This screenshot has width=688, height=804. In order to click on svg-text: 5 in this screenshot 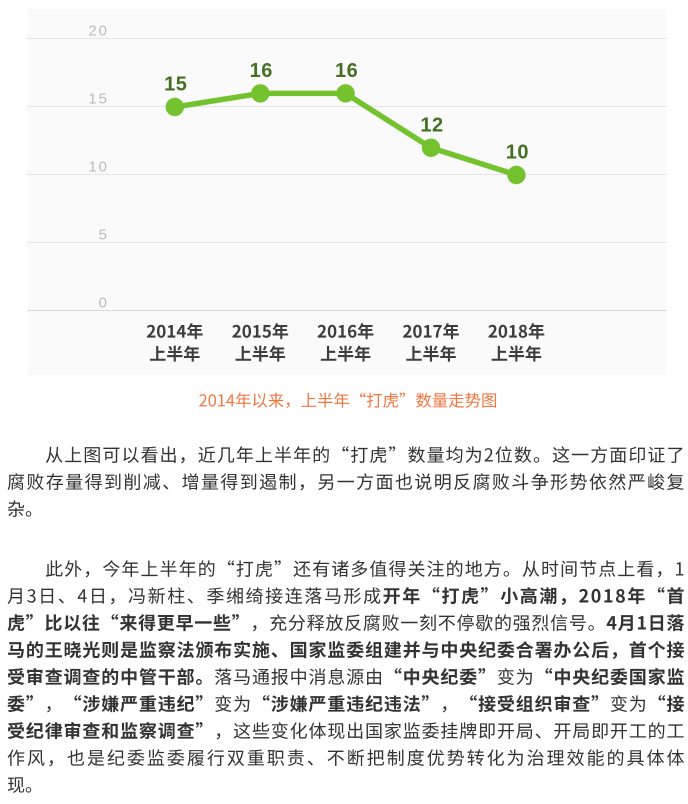, I will do `click(104, 235)`.